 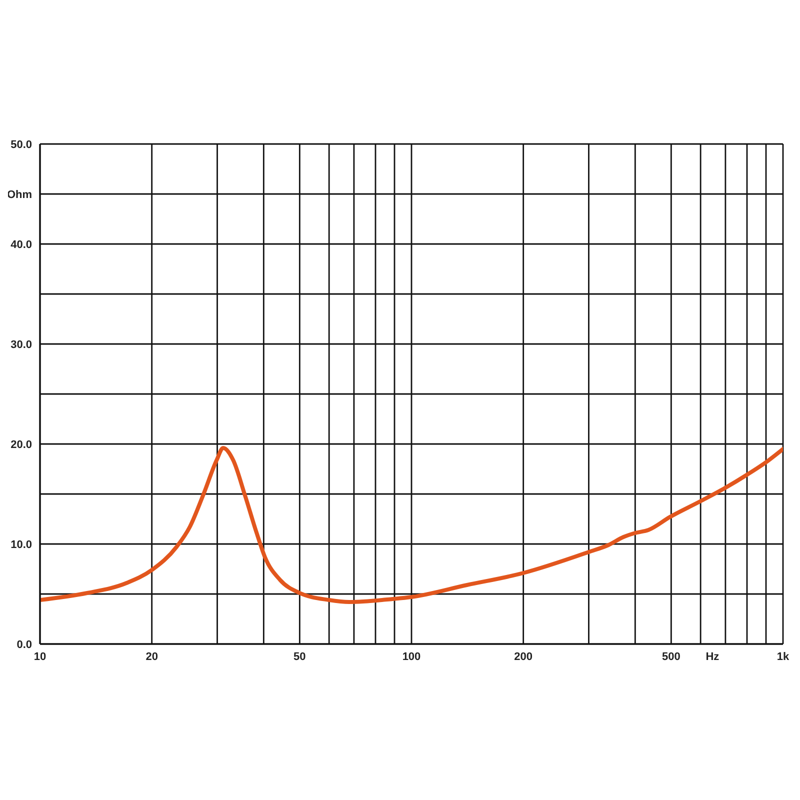 I want to click on x-tick-label: 100, so click(x=411, y=656).